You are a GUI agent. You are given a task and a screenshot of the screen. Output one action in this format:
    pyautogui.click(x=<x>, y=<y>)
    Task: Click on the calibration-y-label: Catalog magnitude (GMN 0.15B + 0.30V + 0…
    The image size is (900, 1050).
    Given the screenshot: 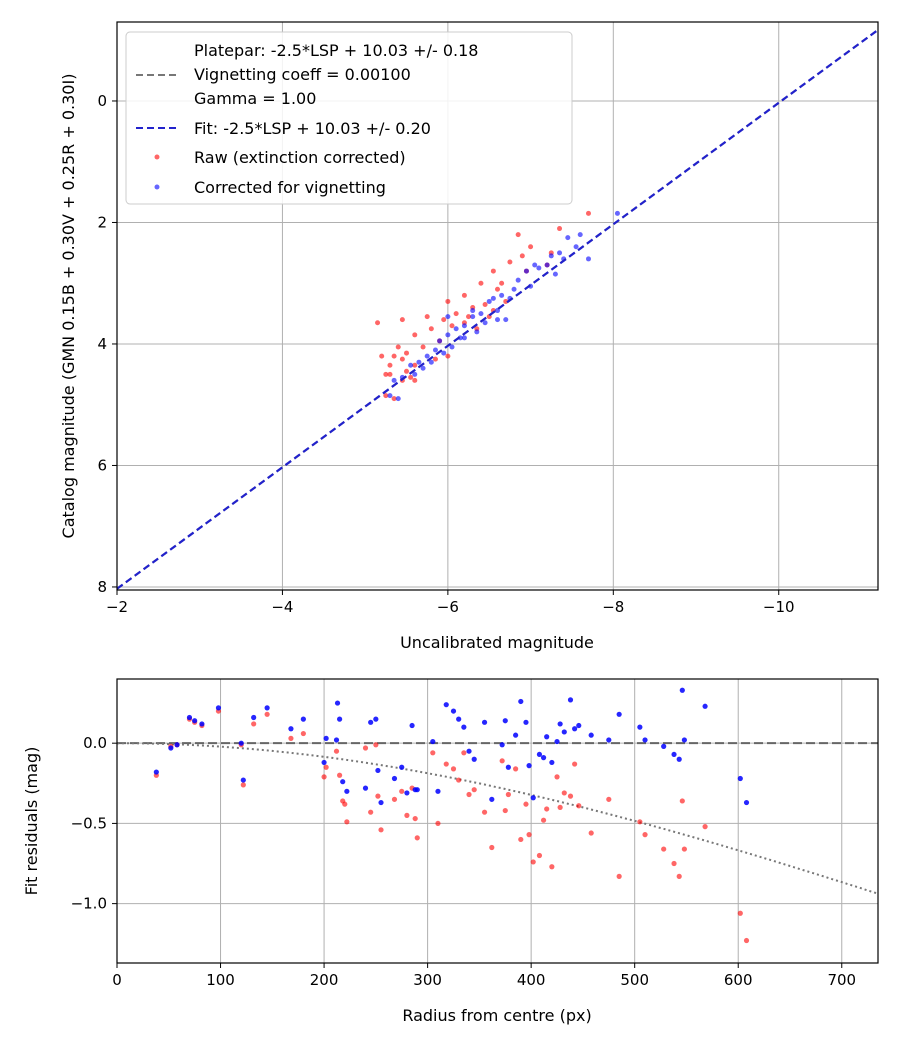 What is the action you would take?
    pyautogui.click(x=68, y=306)
    